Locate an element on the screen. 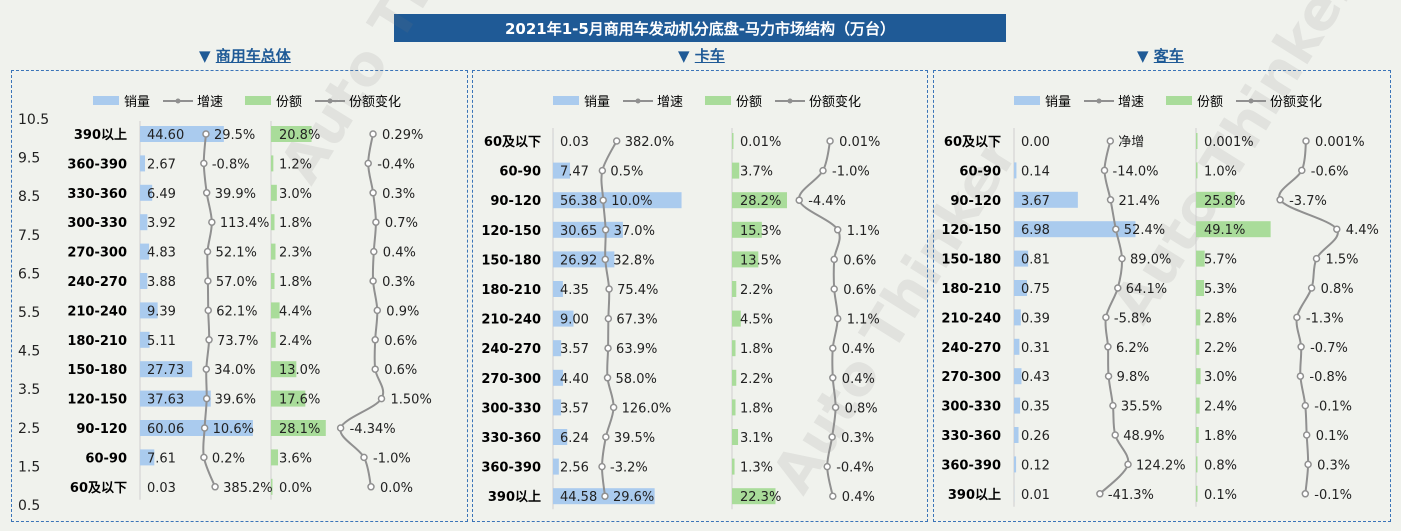 The height and width of the screenshot is (531, 1401). growth-value-label: 39.9% is located at coordinates (235, 194).